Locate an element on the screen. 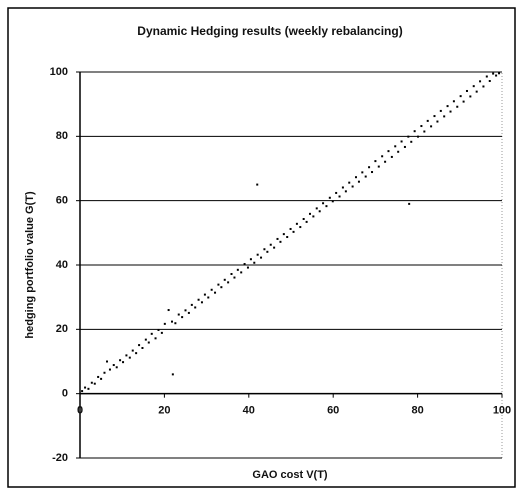 This screenshot has height=496, width=524. x-tick-label: 0 is located at coordinates (80, 411).